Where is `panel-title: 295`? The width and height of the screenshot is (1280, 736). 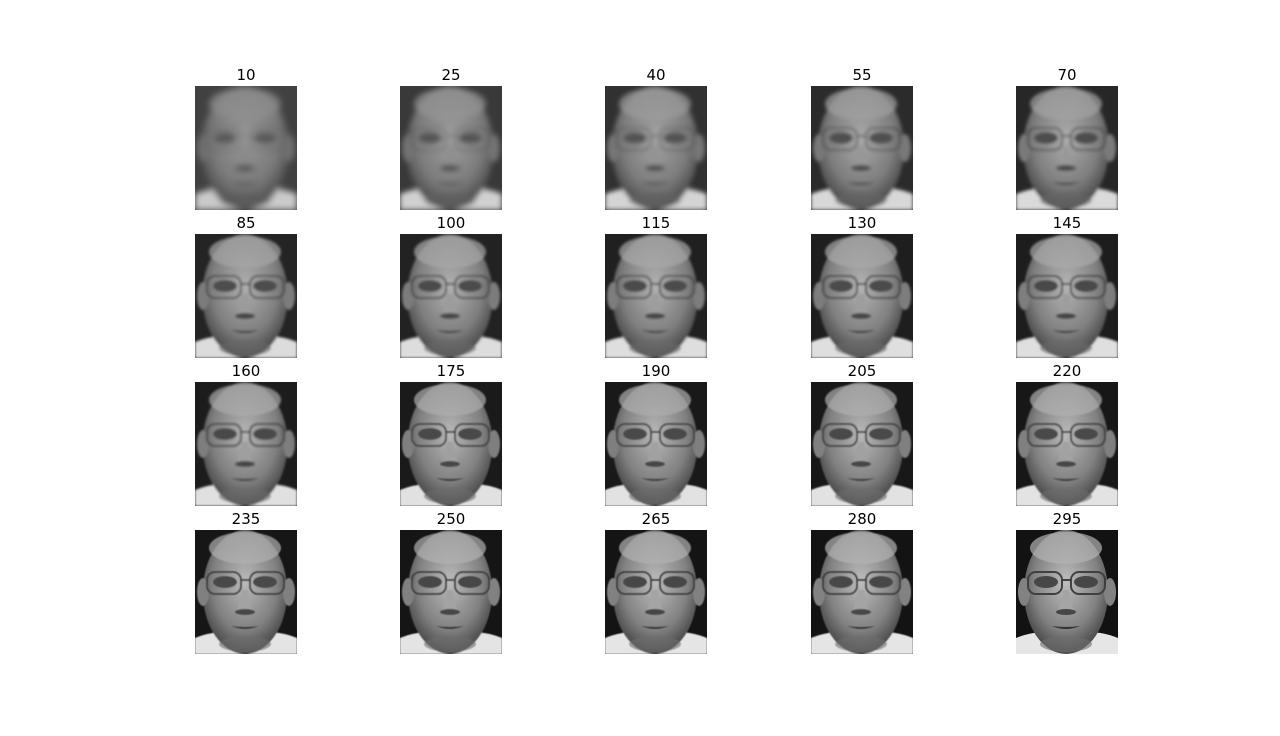 panel-title: 295 is located at coordinates (1067, 519).